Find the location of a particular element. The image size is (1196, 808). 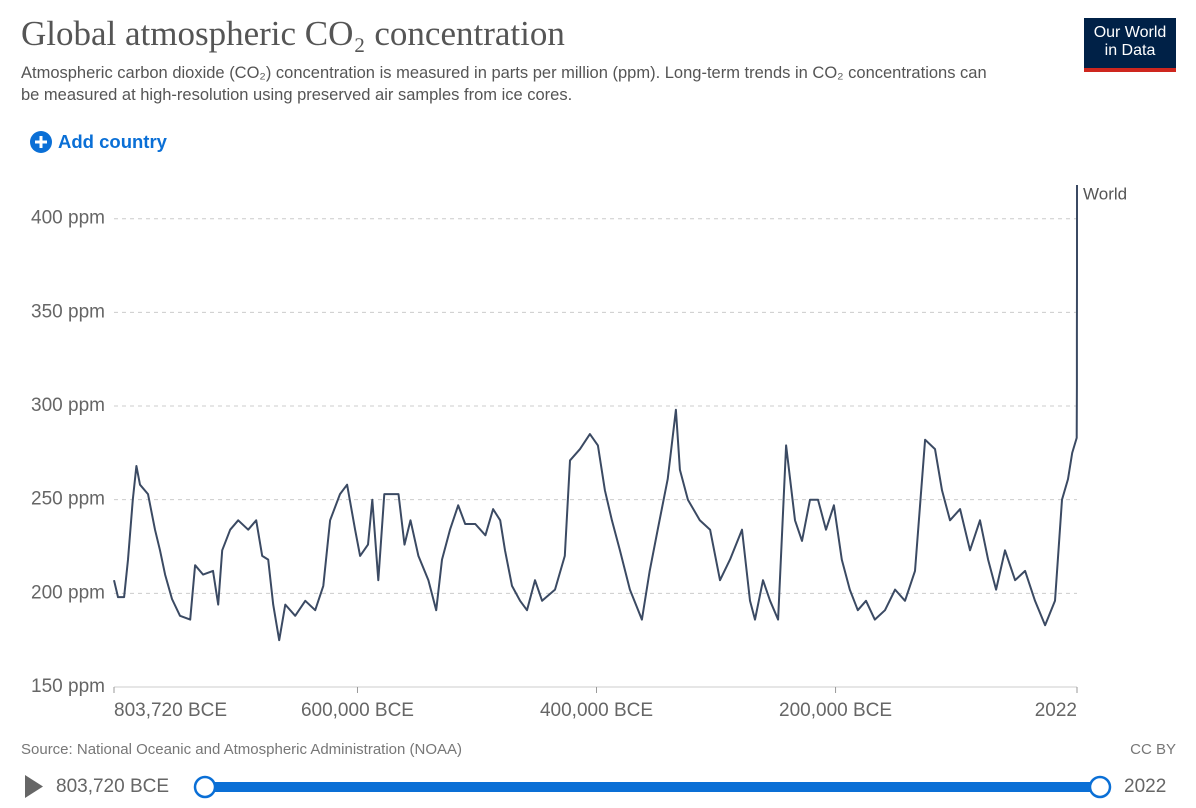

add-country-button: Add country is located at coordinates (98, 142).